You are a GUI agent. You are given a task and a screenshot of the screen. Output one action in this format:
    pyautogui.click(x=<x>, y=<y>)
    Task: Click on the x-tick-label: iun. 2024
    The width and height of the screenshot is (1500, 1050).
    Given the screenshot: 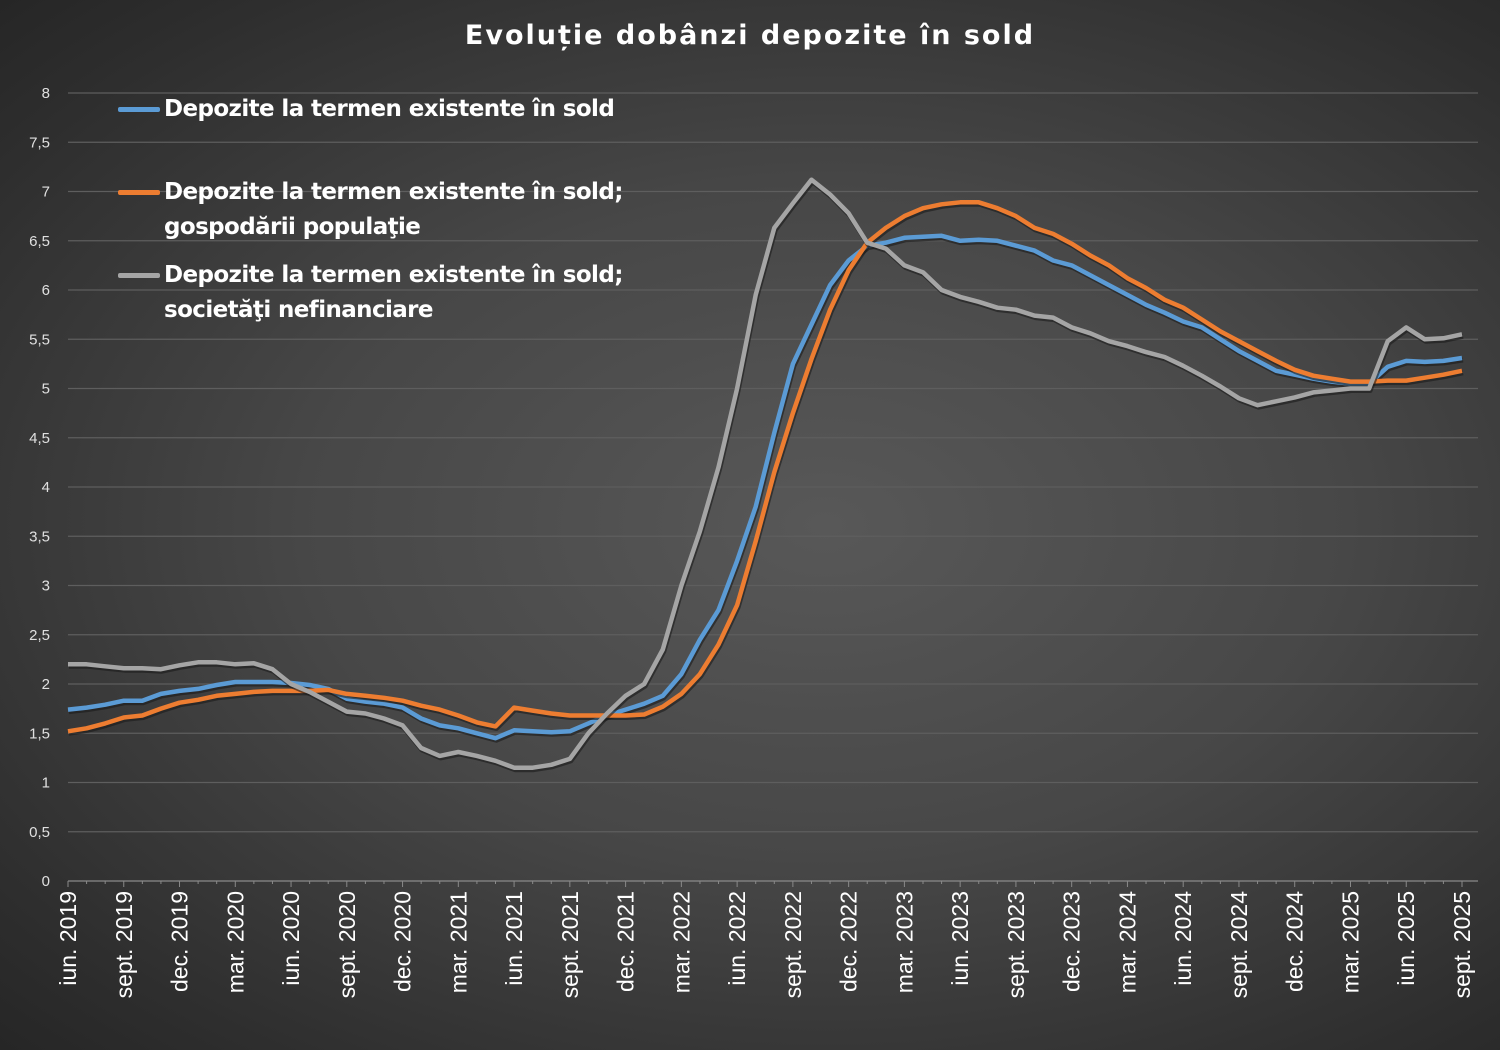 What is the action you would take?
    pyautogui.click(x=1183, y=938)
    